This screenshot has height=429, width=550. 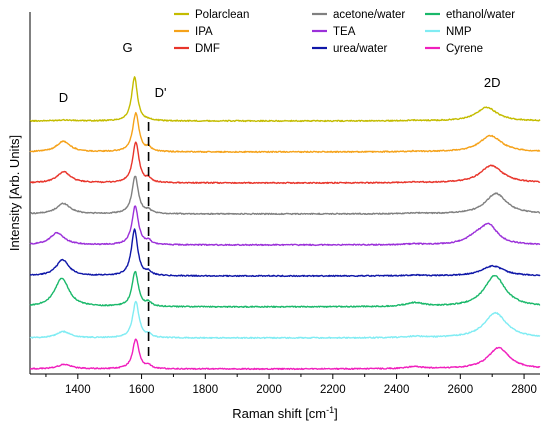 I want to click on legend-label-ipa: IPA, so click(x=204, y=32).